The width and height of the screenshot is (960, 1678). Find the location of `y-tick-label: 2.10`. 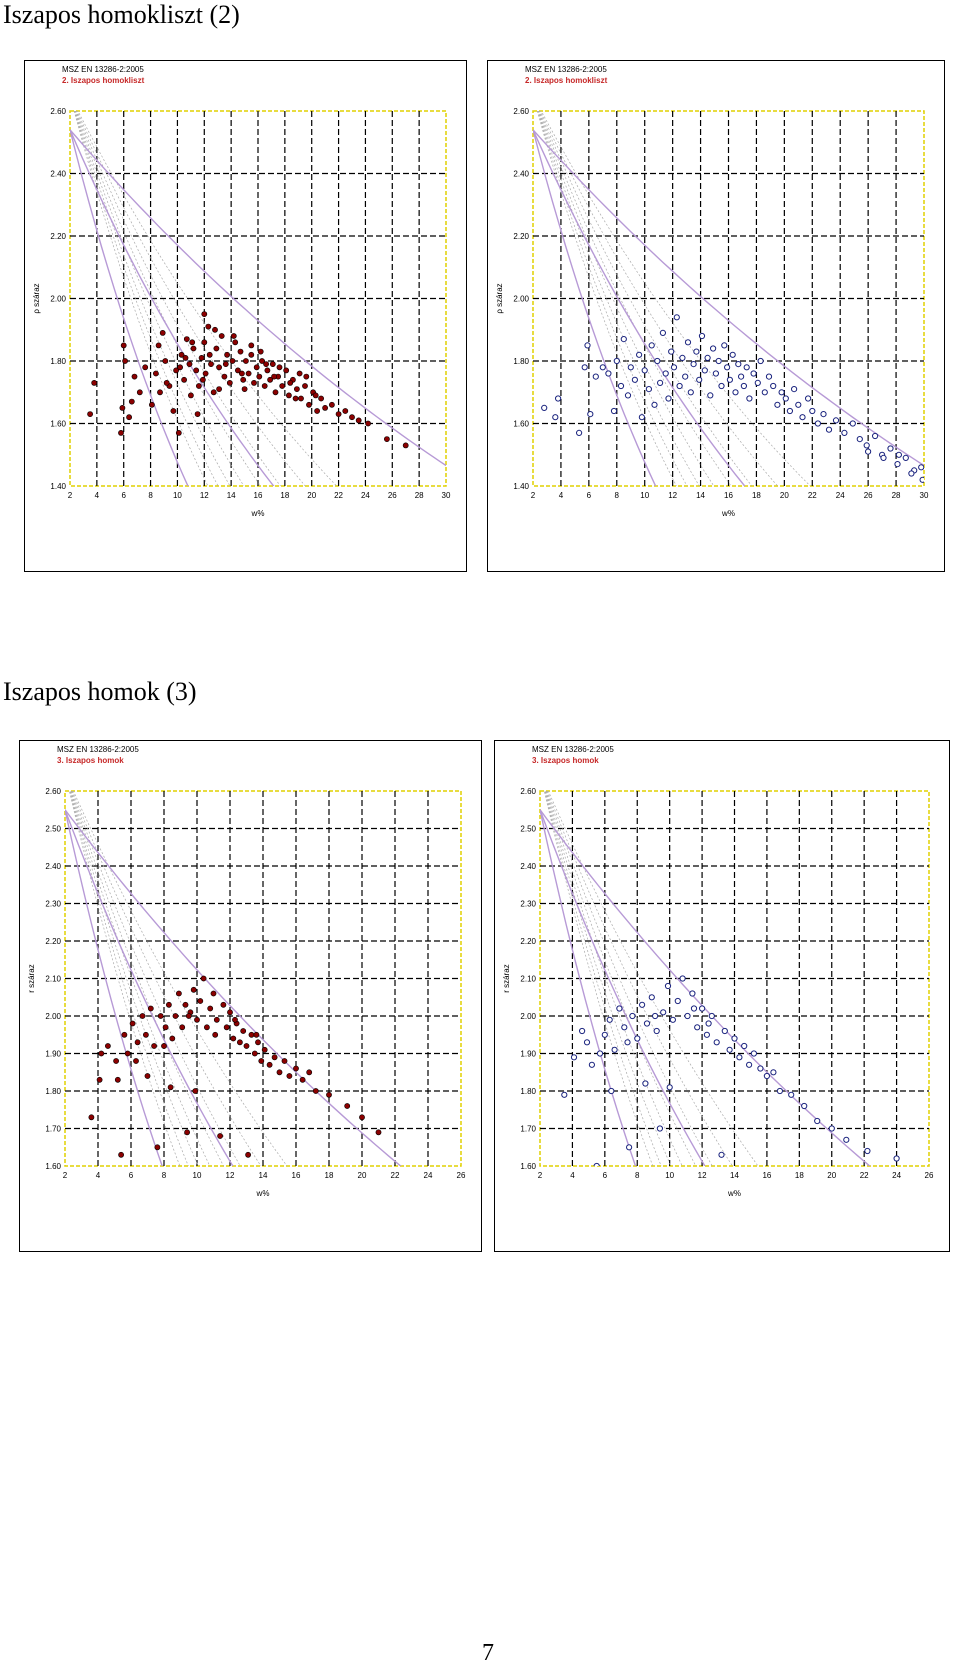

y-tick-label: 2.10 is located at coordinates (53, 979).